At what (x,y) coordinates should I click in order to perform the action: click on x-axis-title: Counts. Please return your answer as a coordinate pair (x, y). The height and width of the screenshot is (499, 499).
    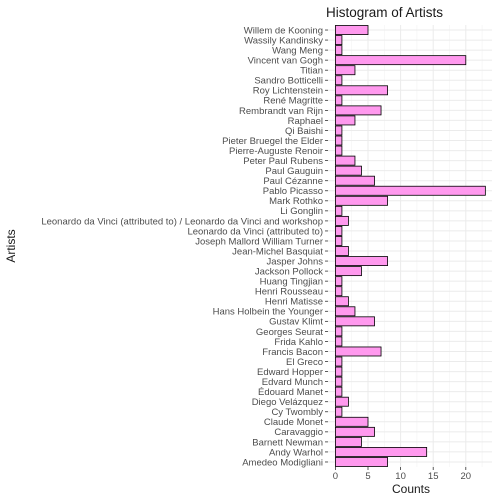
    Looking at the image, I should click on (411, 489).